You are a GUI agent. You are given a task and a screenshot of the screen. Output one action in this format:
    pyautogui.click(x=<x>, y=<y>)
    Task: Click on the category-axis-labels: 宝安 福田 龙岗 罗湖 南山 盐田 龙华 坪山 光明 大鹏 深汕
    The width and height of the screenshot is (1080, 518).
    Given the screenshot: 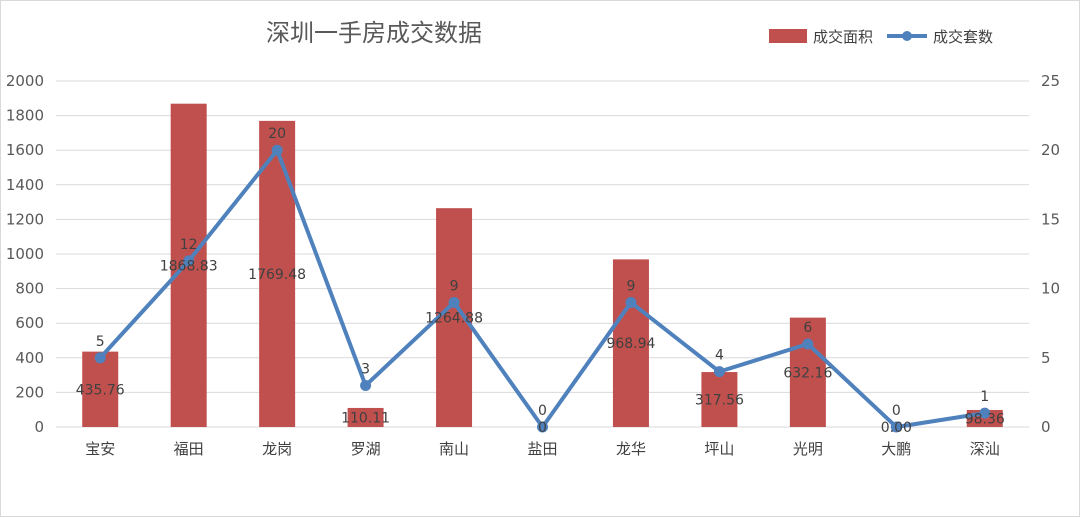 What is the action you would take?
    pyautogui.click(x=542, y=449)
    